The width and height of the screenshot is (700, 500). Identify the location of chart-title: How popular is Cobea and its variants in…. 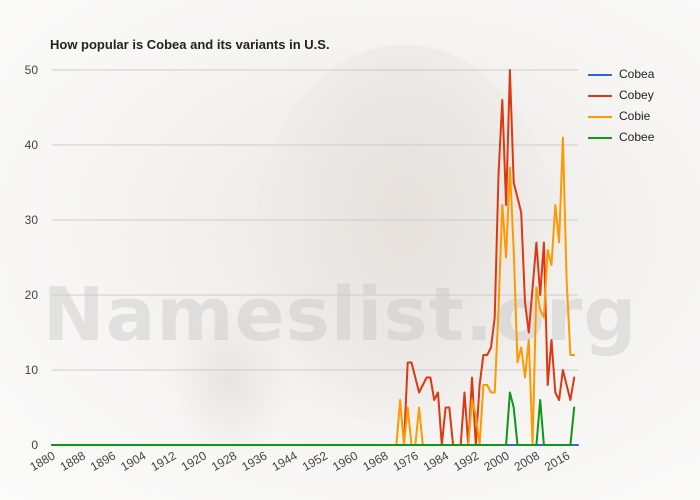
(190, 44).